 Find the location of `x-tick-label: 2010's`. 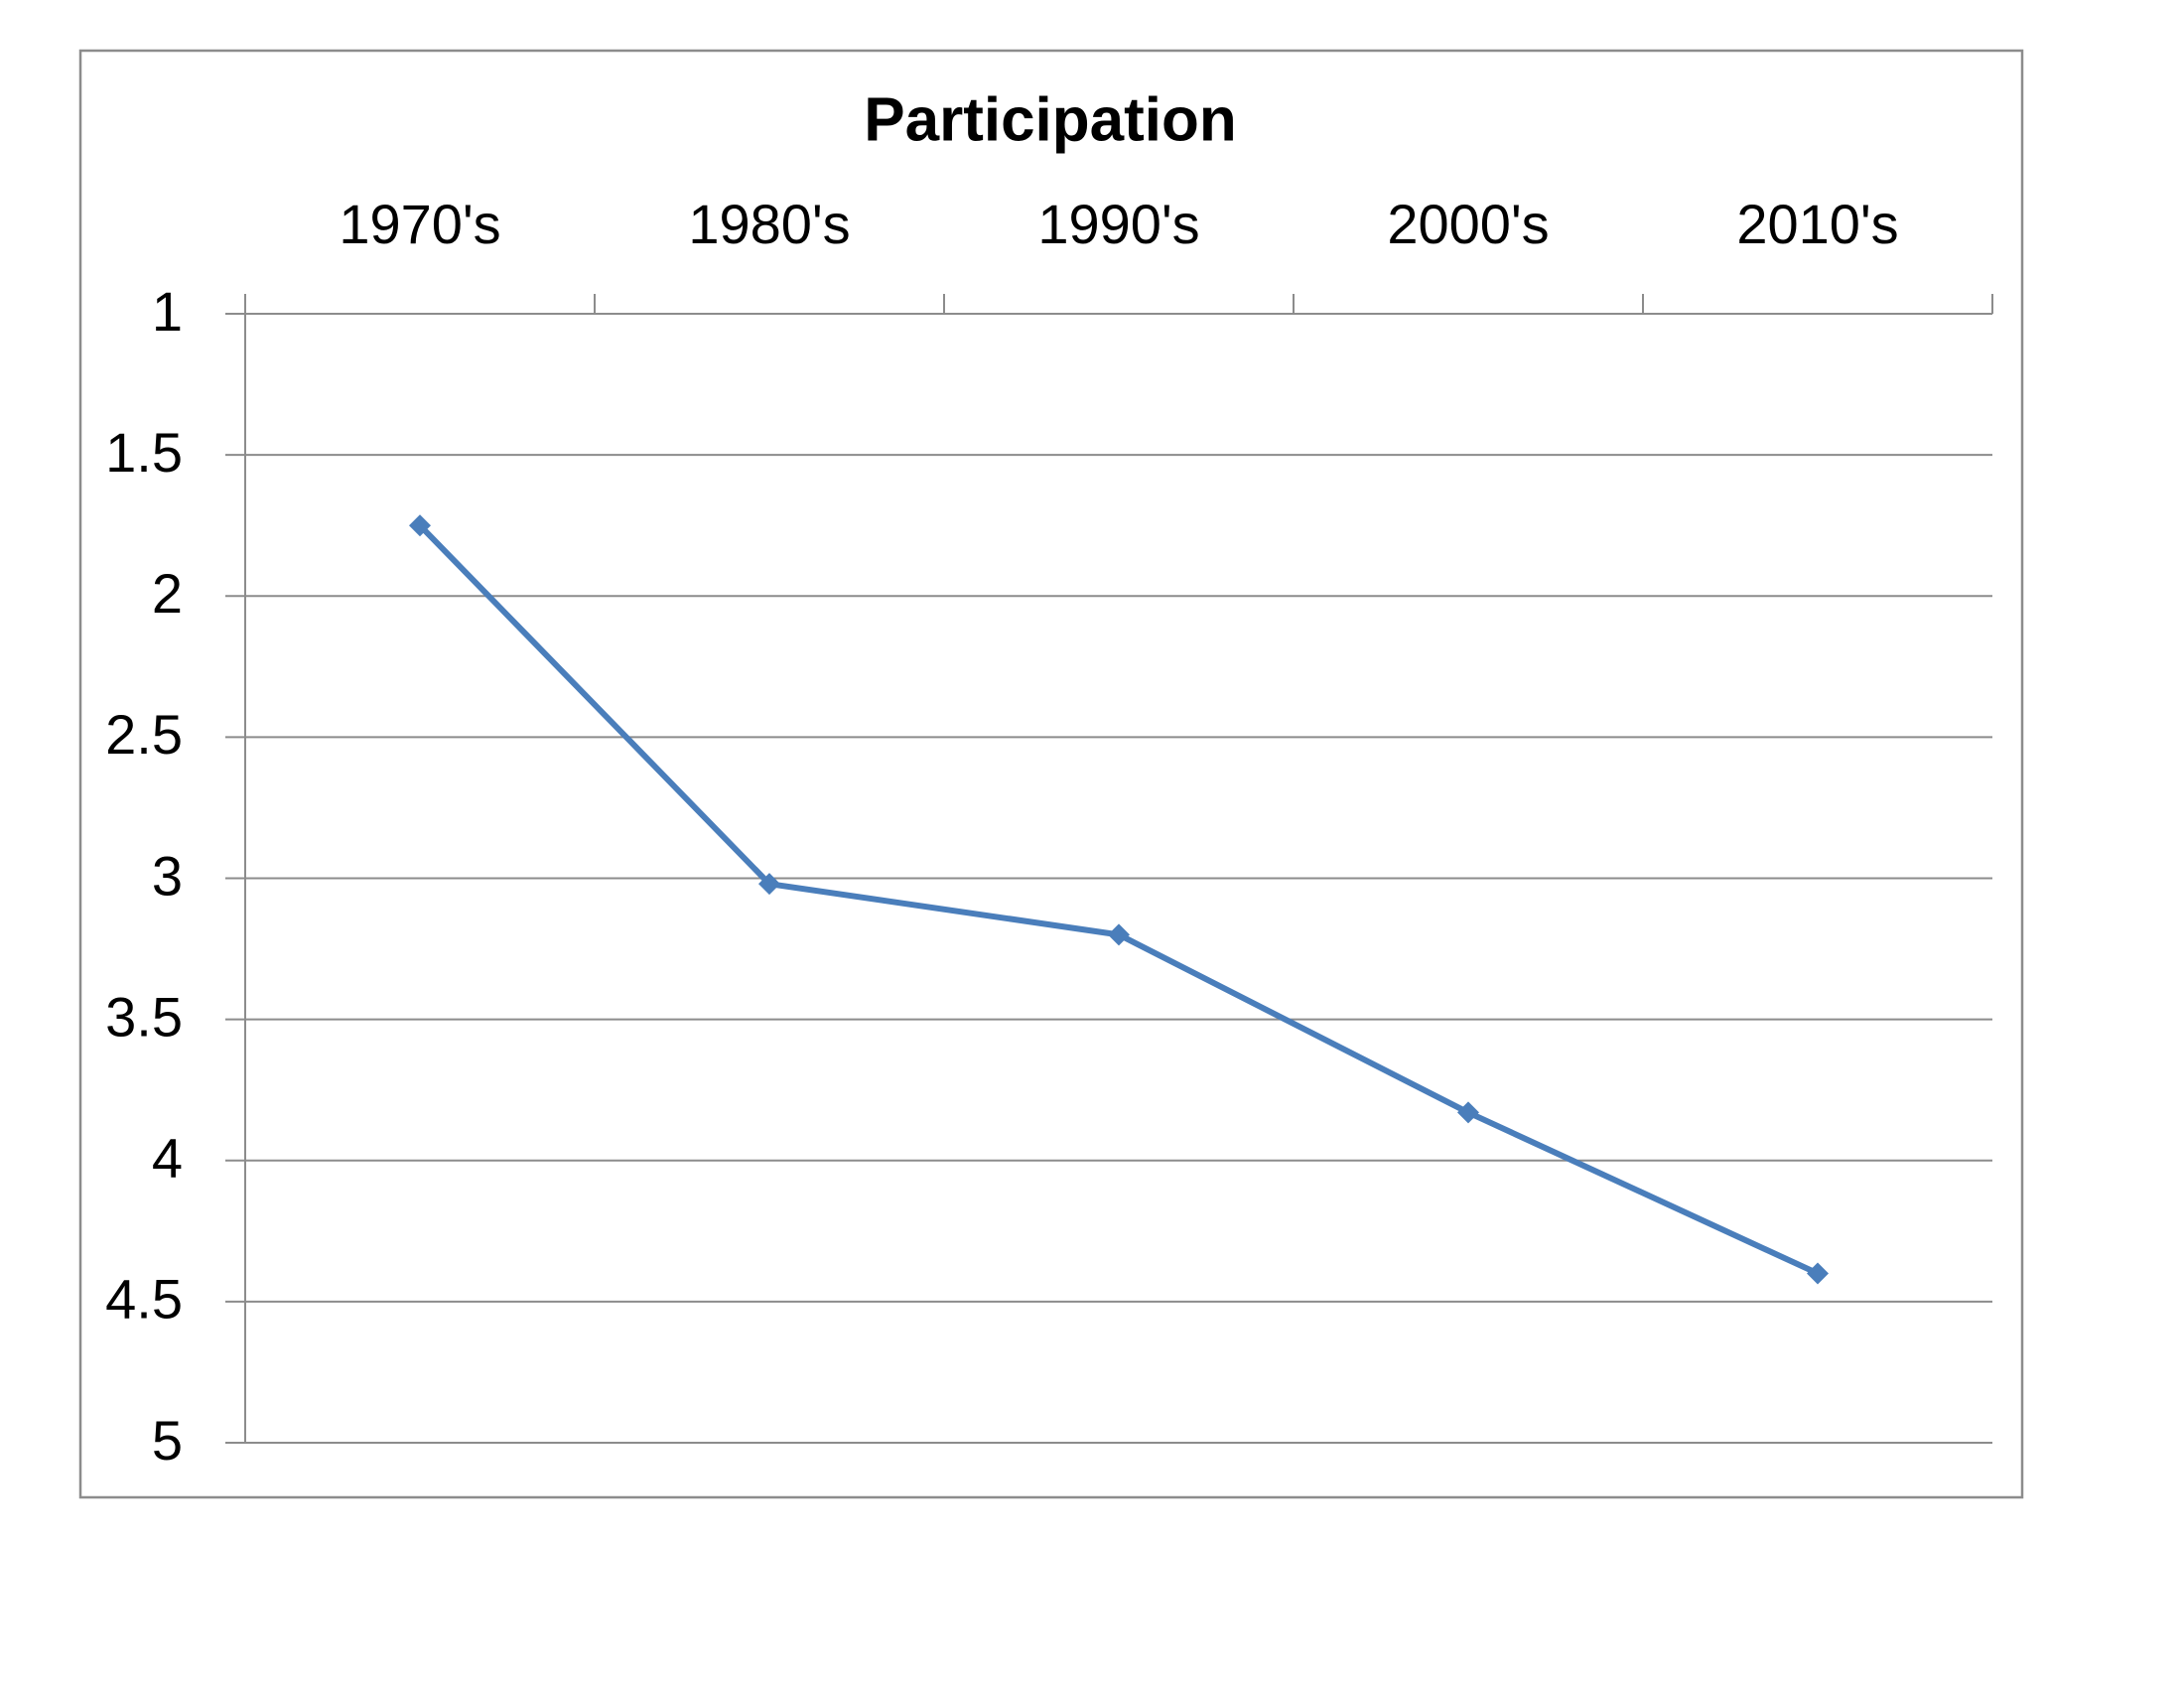

x-tick-label: 2010's is located at coordinates (1817, 224).